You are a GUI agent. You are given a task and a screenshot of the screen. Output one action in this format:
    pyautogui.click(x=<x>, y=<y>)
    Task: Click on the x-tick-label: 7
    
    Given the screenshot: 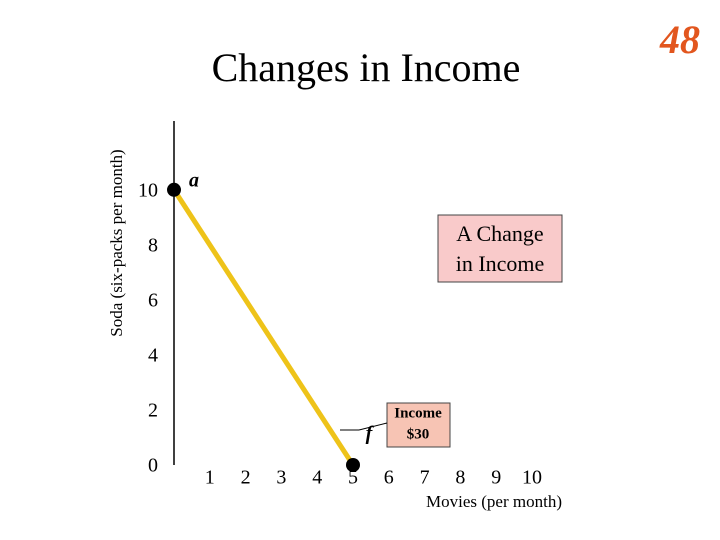 What is the action you would take?
    pyautogui.click(x=425, y=478)
    